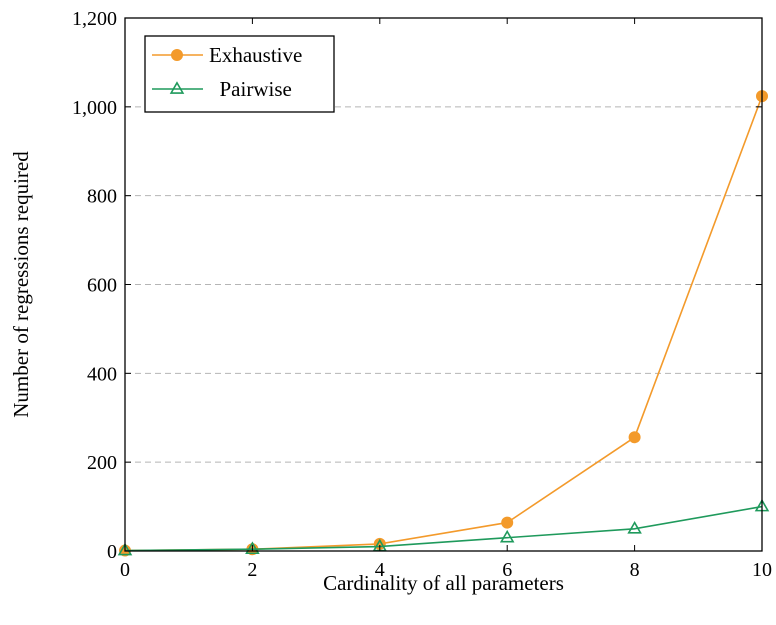 This screenshot has width=776, height=625. What do you see at coordinates (443, 583) in the screenshot?
I see `x-axis-label: Cardinality of all parameters` at bounding box center [443, 583].